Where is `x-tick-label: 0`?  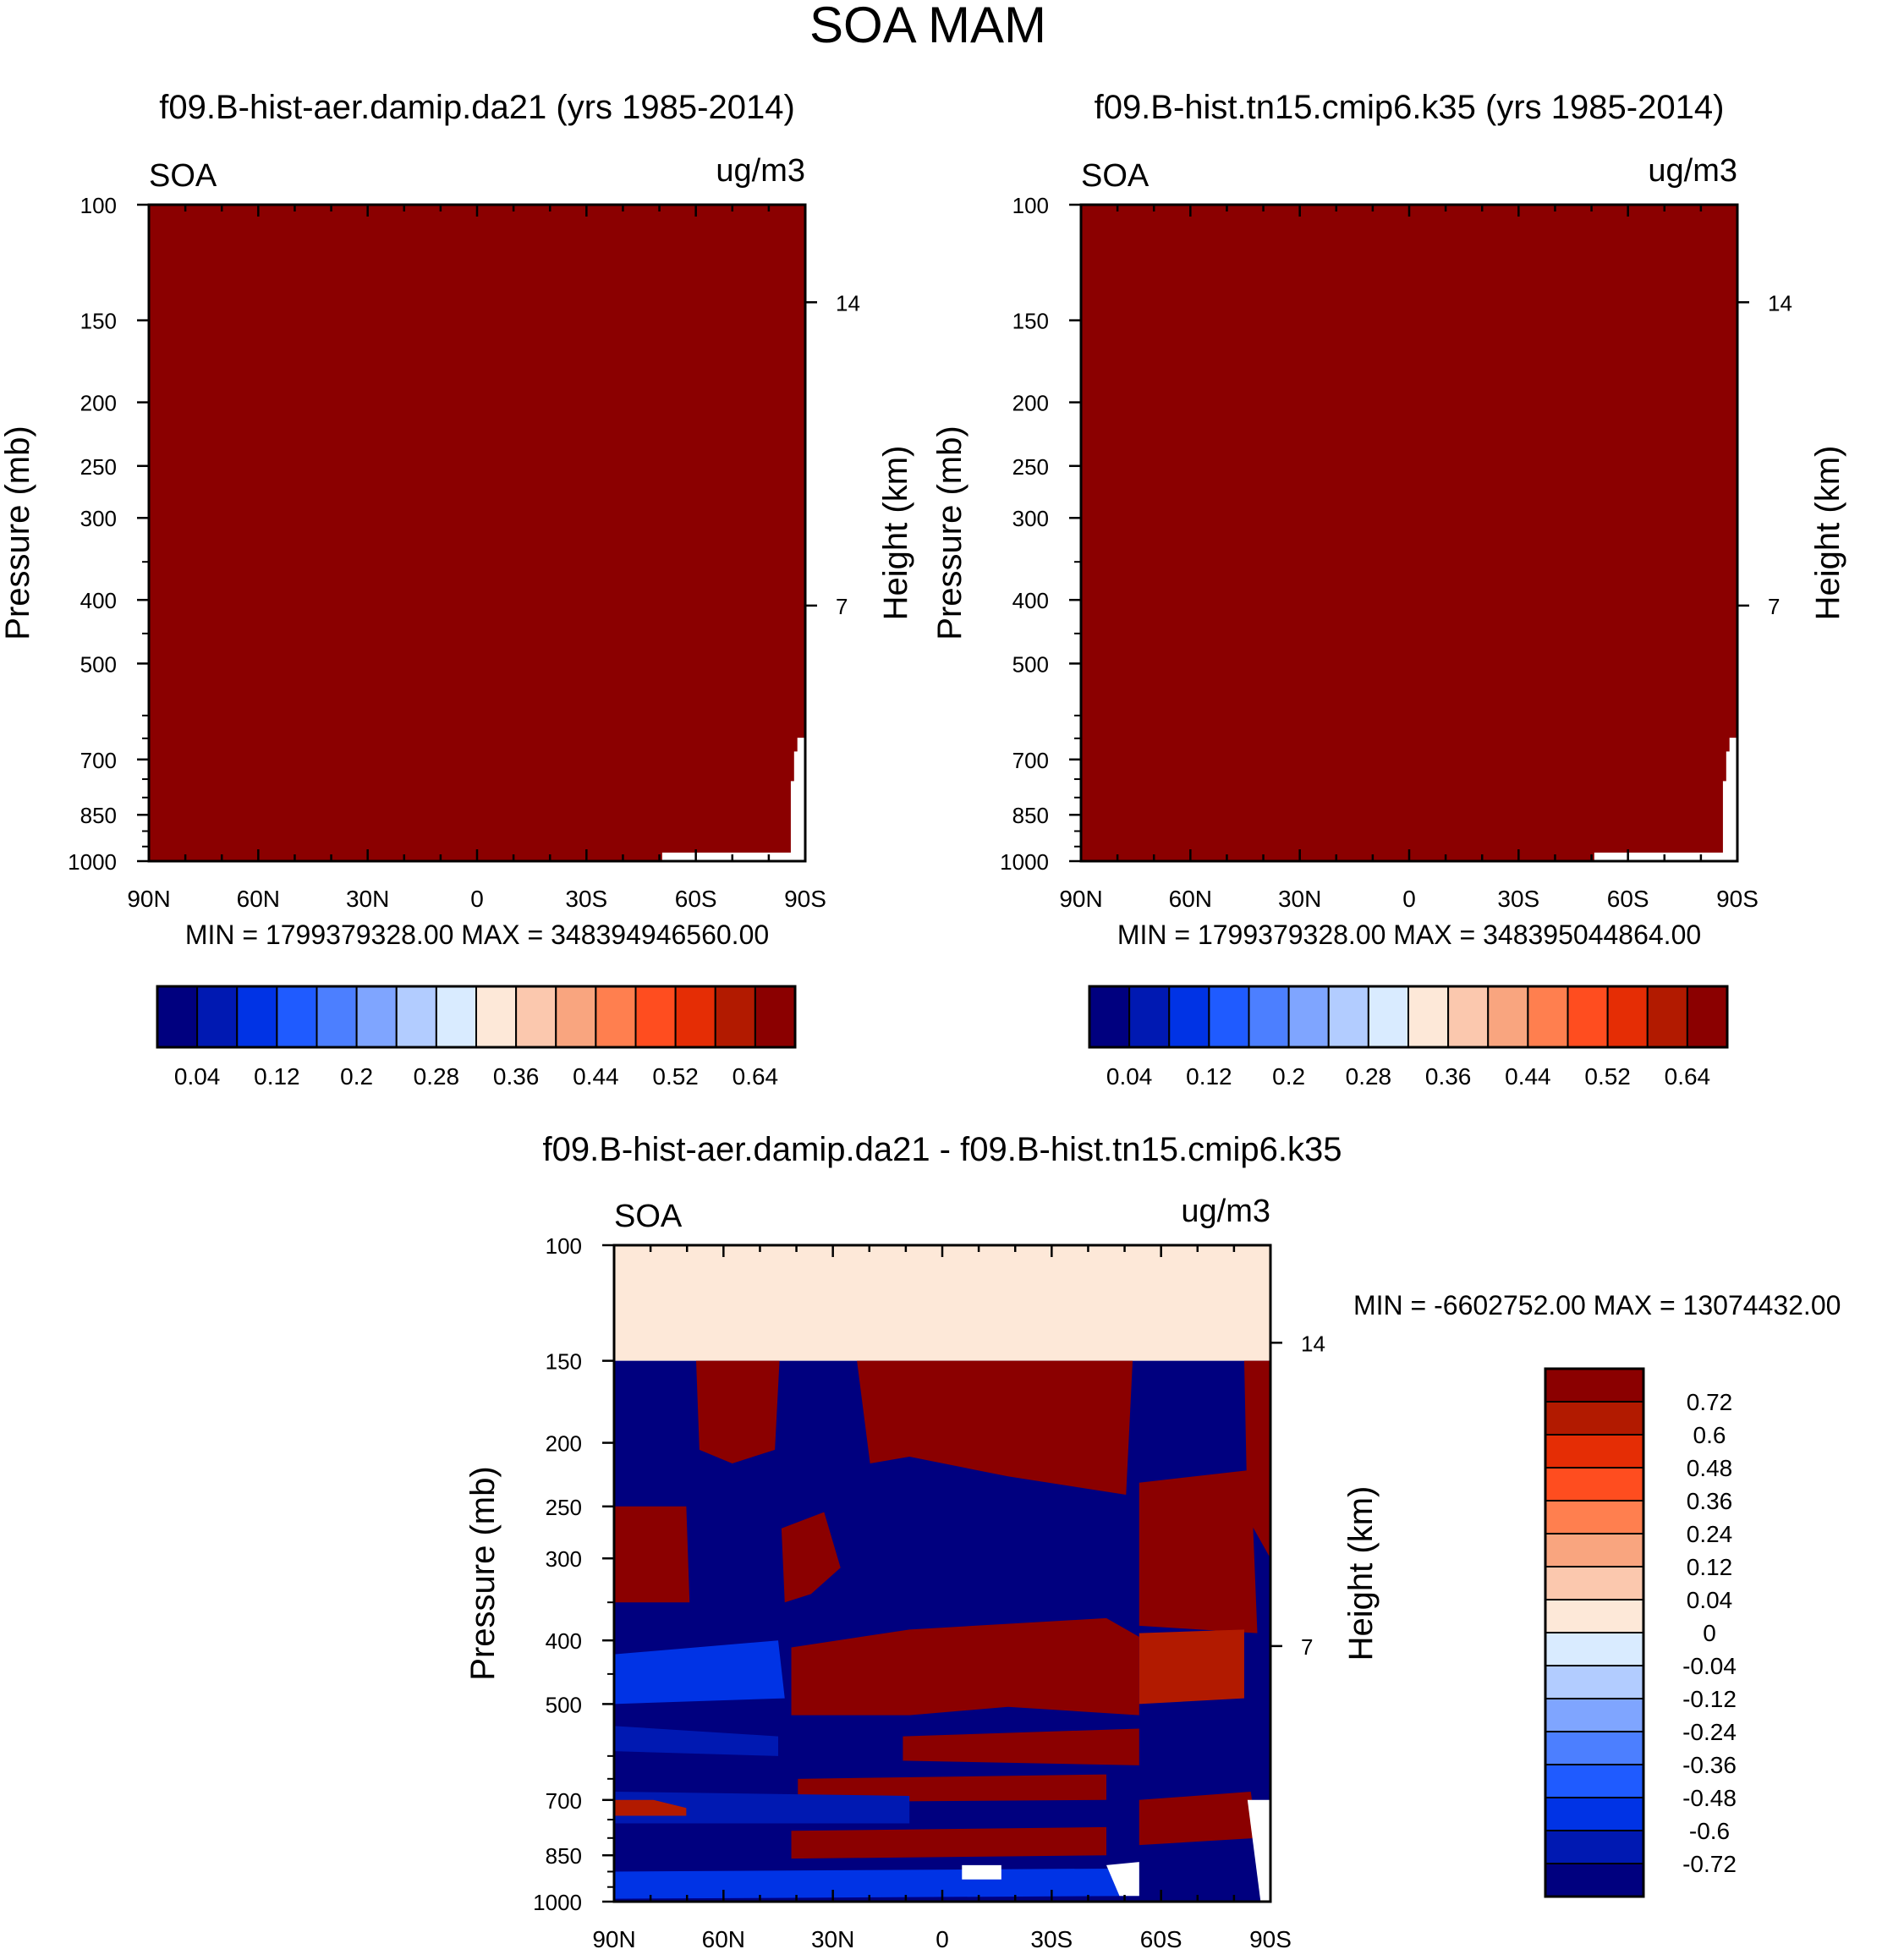 x-tick-label: 0 is located at coordinates (943, 1939).